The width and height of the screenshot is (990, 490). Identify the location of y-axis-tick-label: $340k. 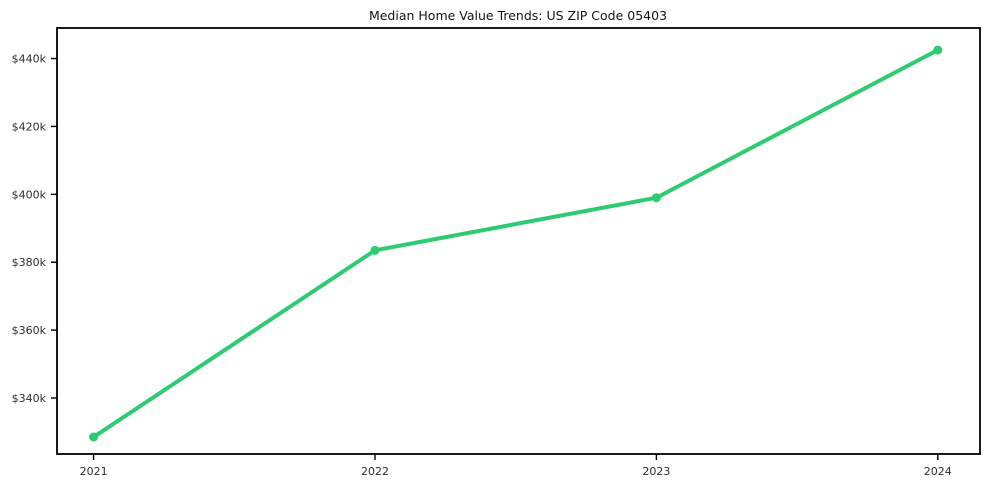
(29, 398).